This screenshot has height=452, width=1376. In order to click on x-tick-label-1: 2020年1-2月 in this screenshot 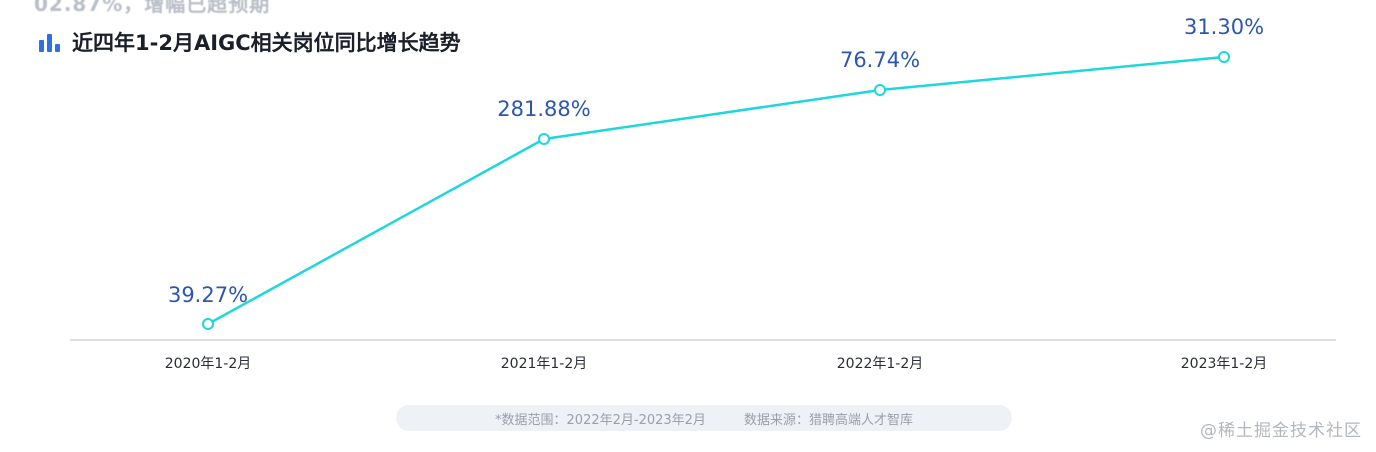, I will do `click(208, 364)`.